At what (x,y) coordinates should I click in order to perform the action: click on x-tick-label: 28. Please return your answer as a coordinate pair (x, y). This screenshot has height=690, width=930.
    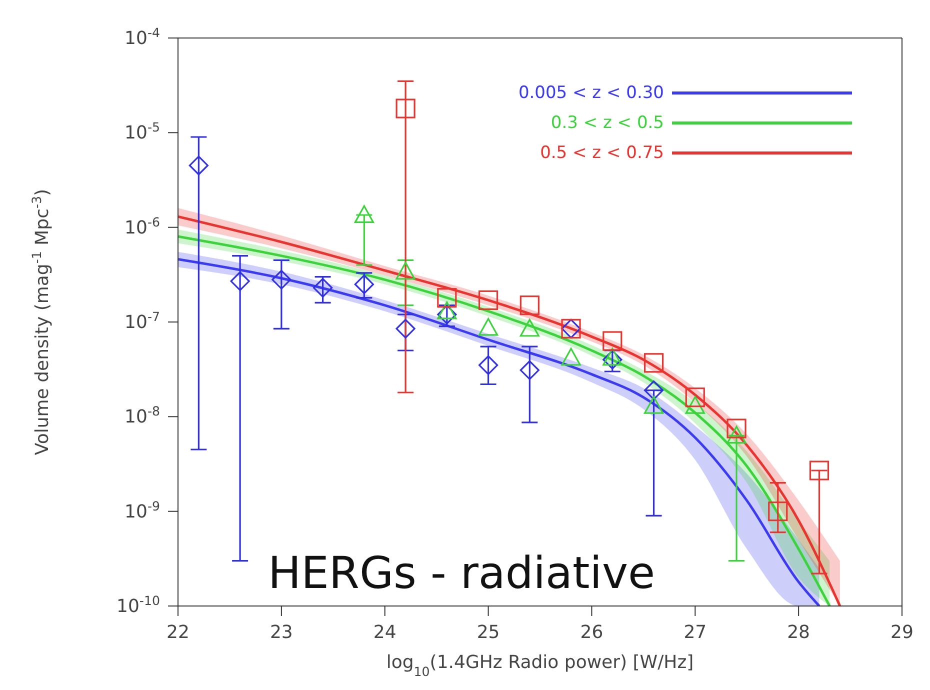
    Looking at the image, I should click on (798, 632).